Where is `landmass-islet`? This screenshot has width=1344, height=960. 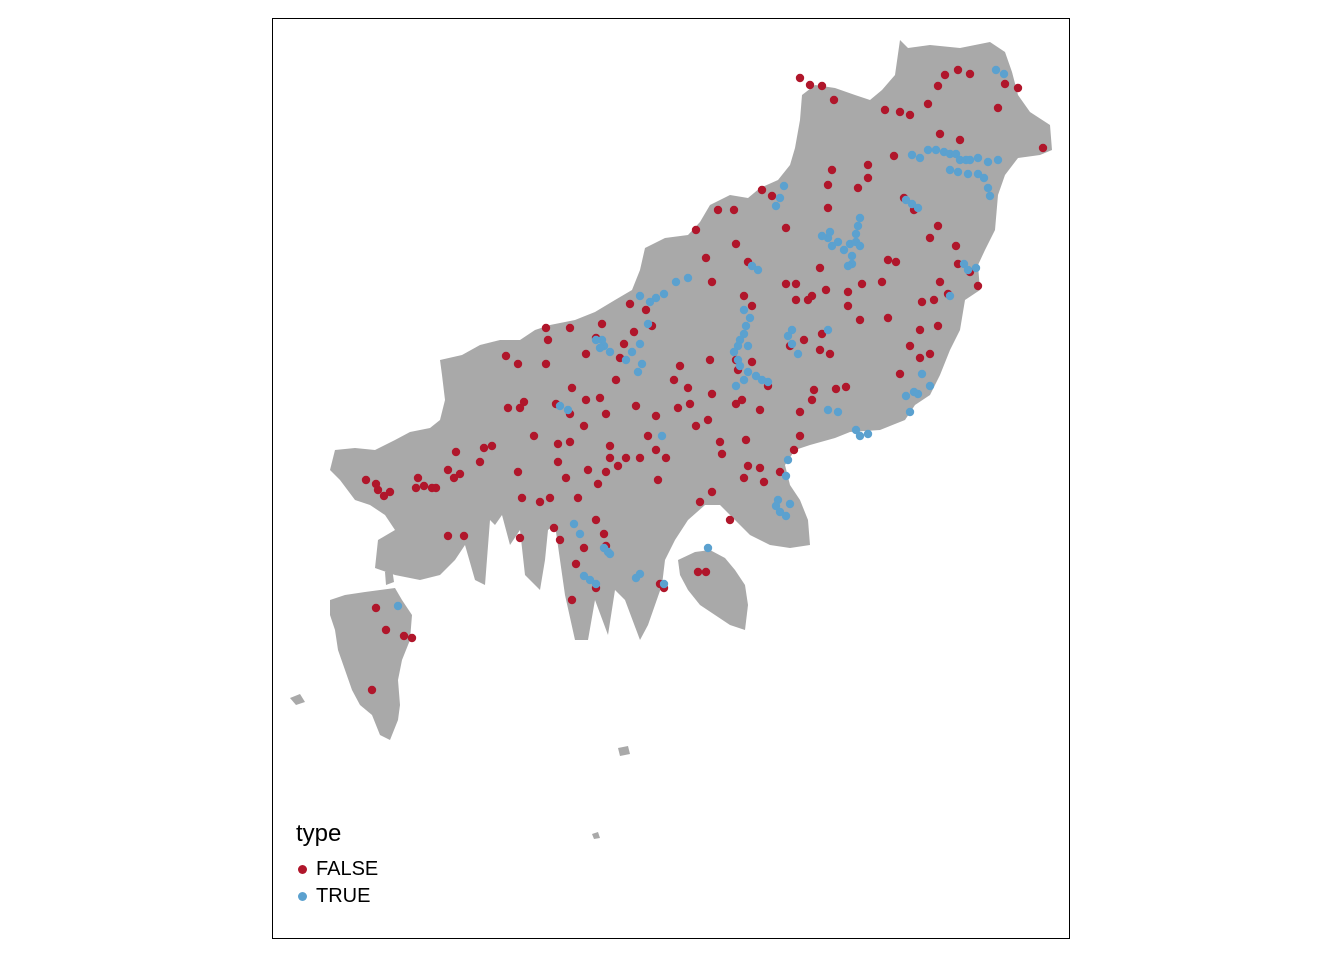
landmass-islet is located at coordinates (596, 835).